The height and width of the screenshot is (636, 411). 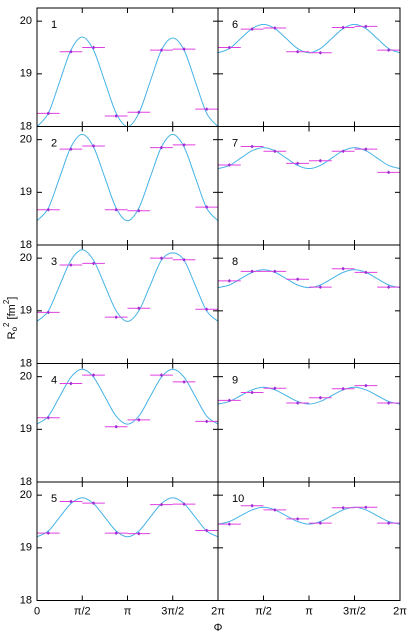 What do you see at coordinates (235, 262) in the screenshot?
I see `panel-label: 8` at bounding box center [235, 262].